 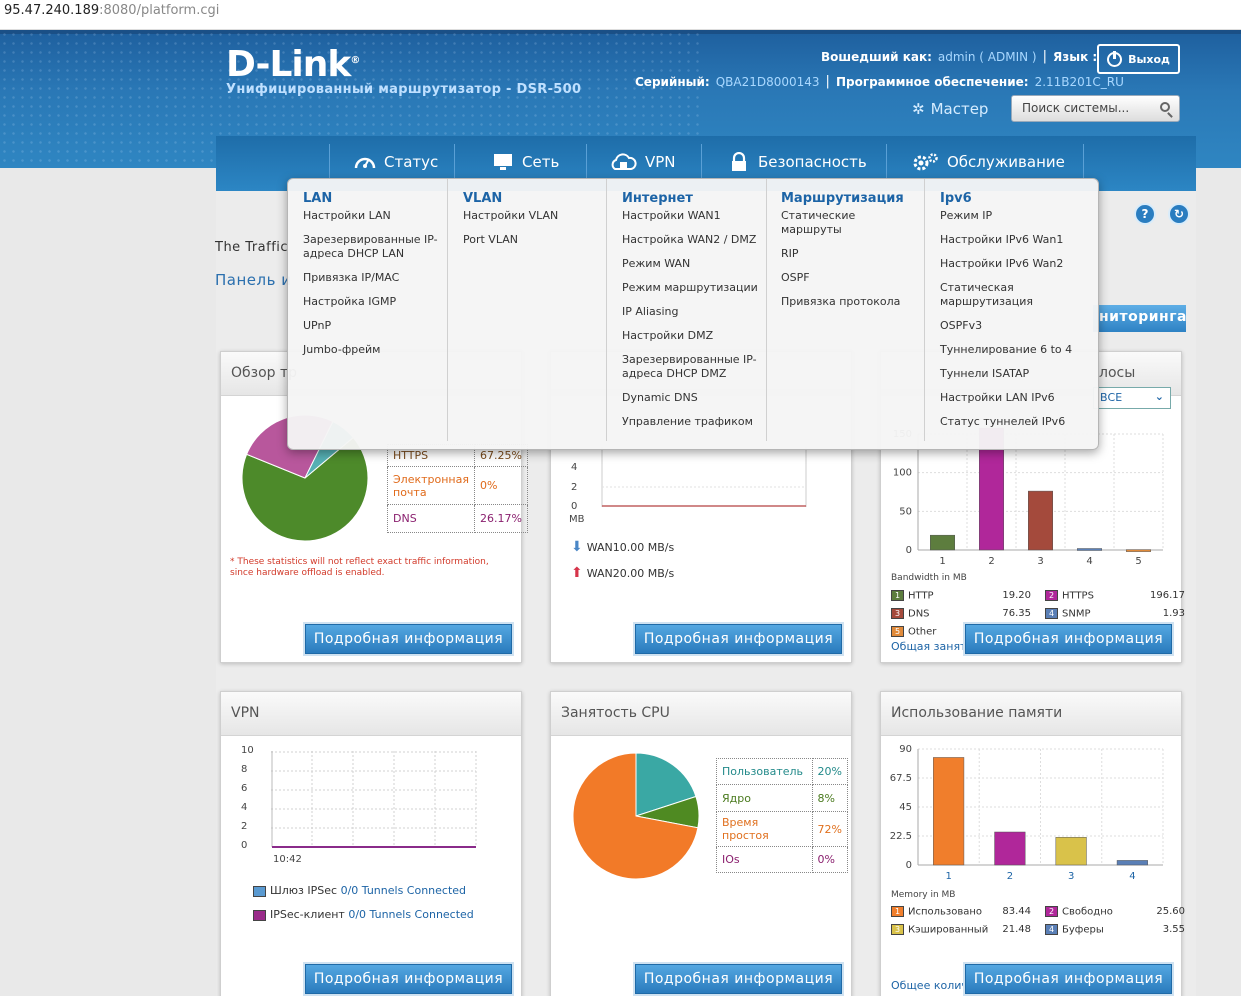 I want to click on menu-item: Зарезервированные IP-адреса DHCP LAN, so click(x=370, y=246).